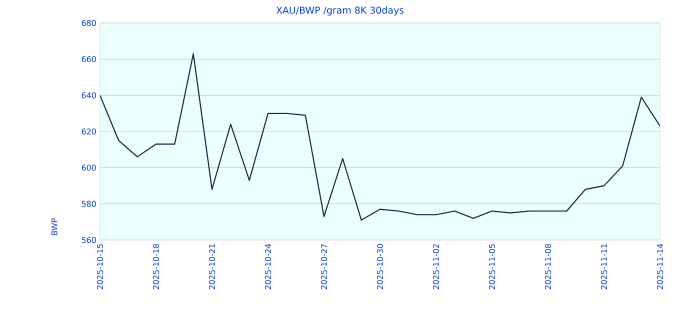 This screenshot has height=320, width=680. What do you see at coordinates (340, 11) in the screenshot?
I see `chart-title: XAU/BWP /gram 8K 30days` at bounding box center [340, 11].